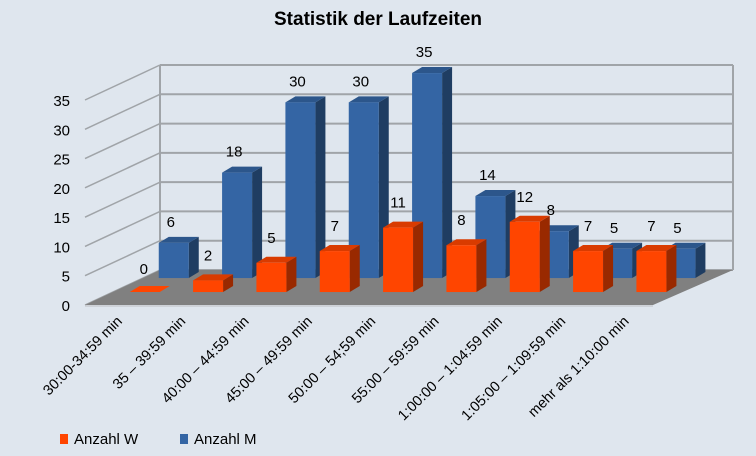 Image resolution: width=756 pixels, height=456 pixels. I want to click on data-label: 18, so click(234, 152).